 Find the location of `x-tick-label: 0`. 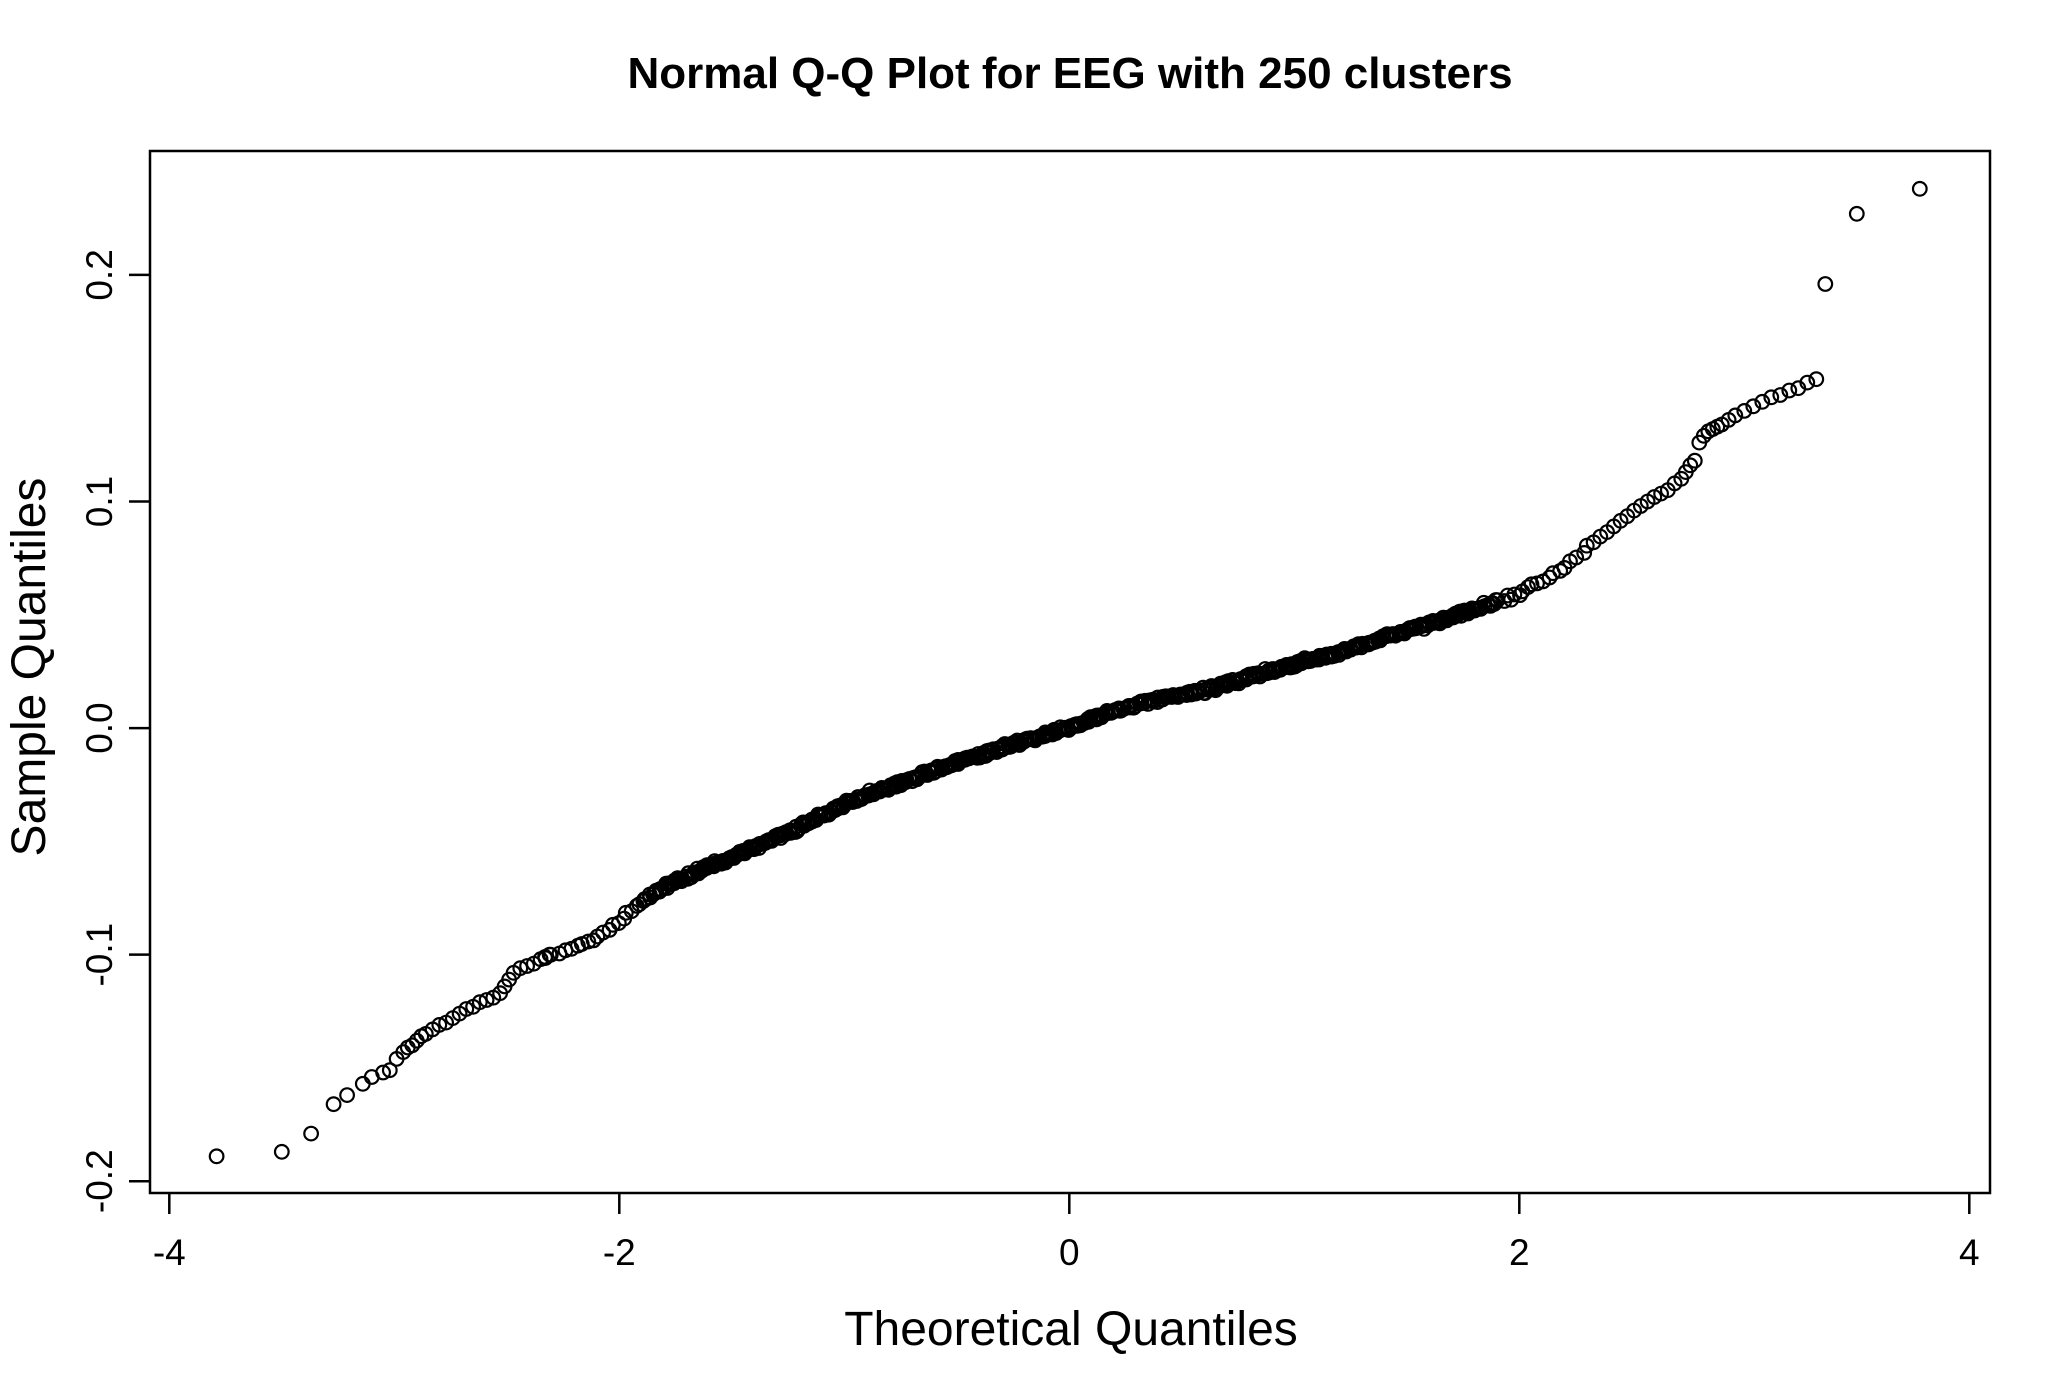

x-tick-label: 0 is located at coordinates (1069, 1252).